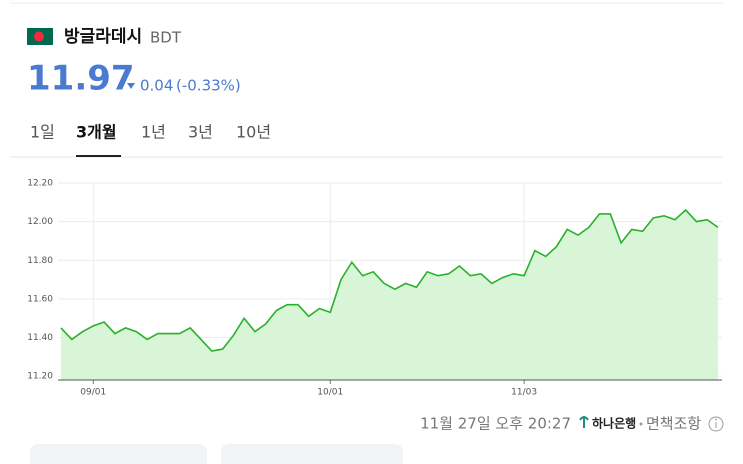  I want to click on change-pct: (-0.33%), so click(208, 86).